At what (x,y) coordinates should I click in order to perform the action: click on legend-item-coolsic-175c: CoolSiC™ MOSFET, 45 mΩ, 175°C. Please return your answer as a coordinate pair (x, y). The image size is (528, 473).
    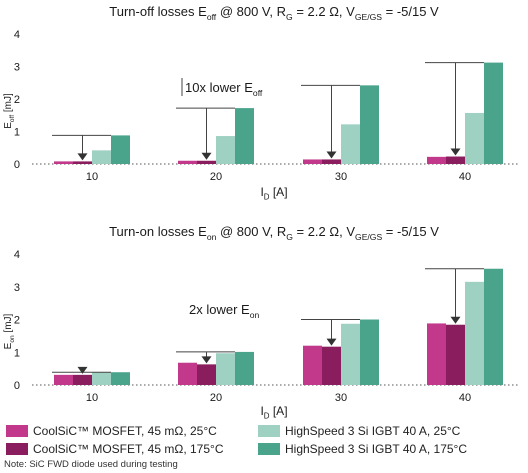
    Looking at the image, I should click on (115, 449).